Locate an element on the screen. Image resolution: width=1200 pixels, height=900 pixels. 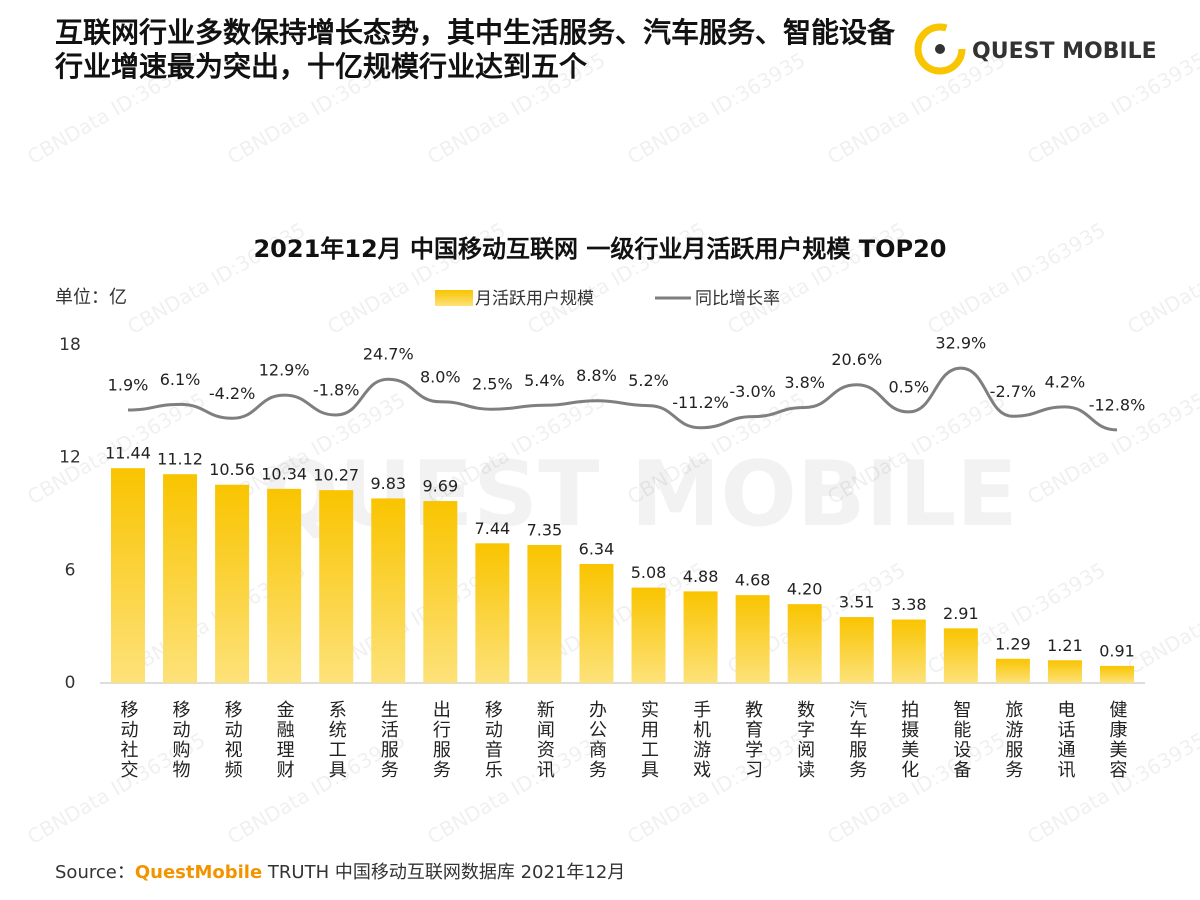
line-value-label: 8.8% is located at coordinates (596, 375).